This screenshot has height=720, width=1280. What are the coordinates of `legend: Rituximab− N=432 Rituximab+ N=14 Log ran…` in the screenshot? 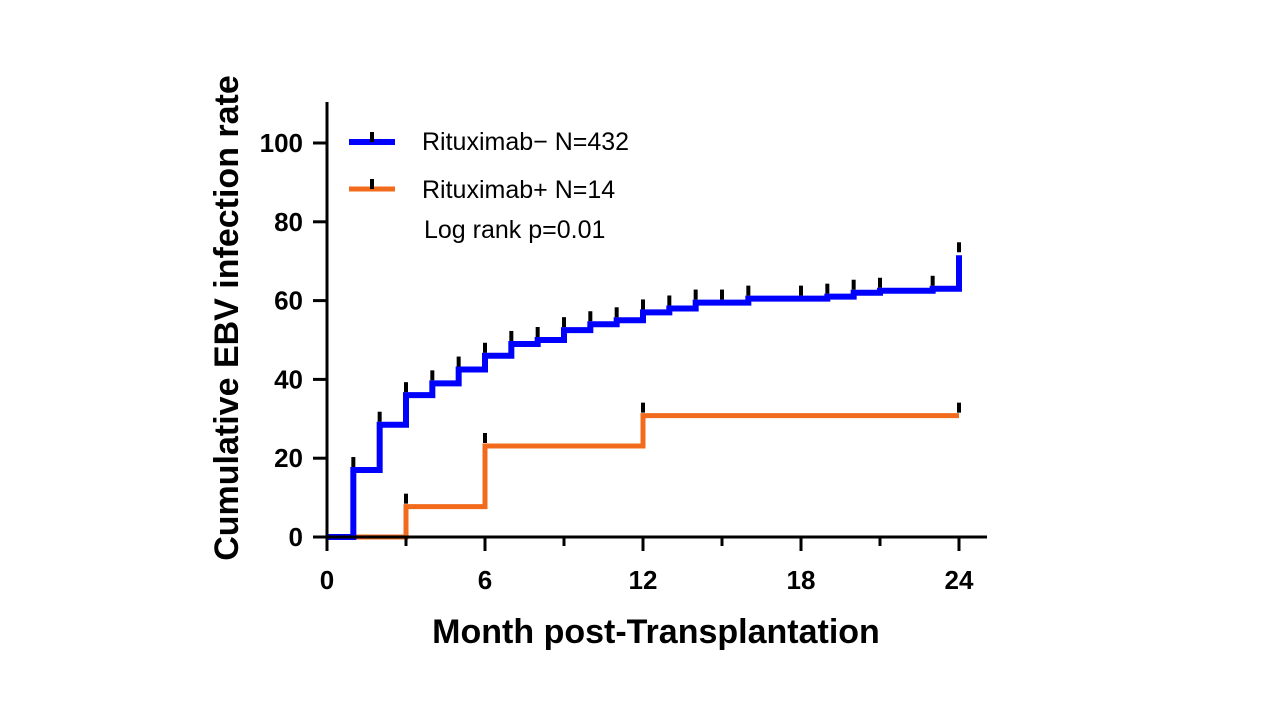 It's located at (489, 186).